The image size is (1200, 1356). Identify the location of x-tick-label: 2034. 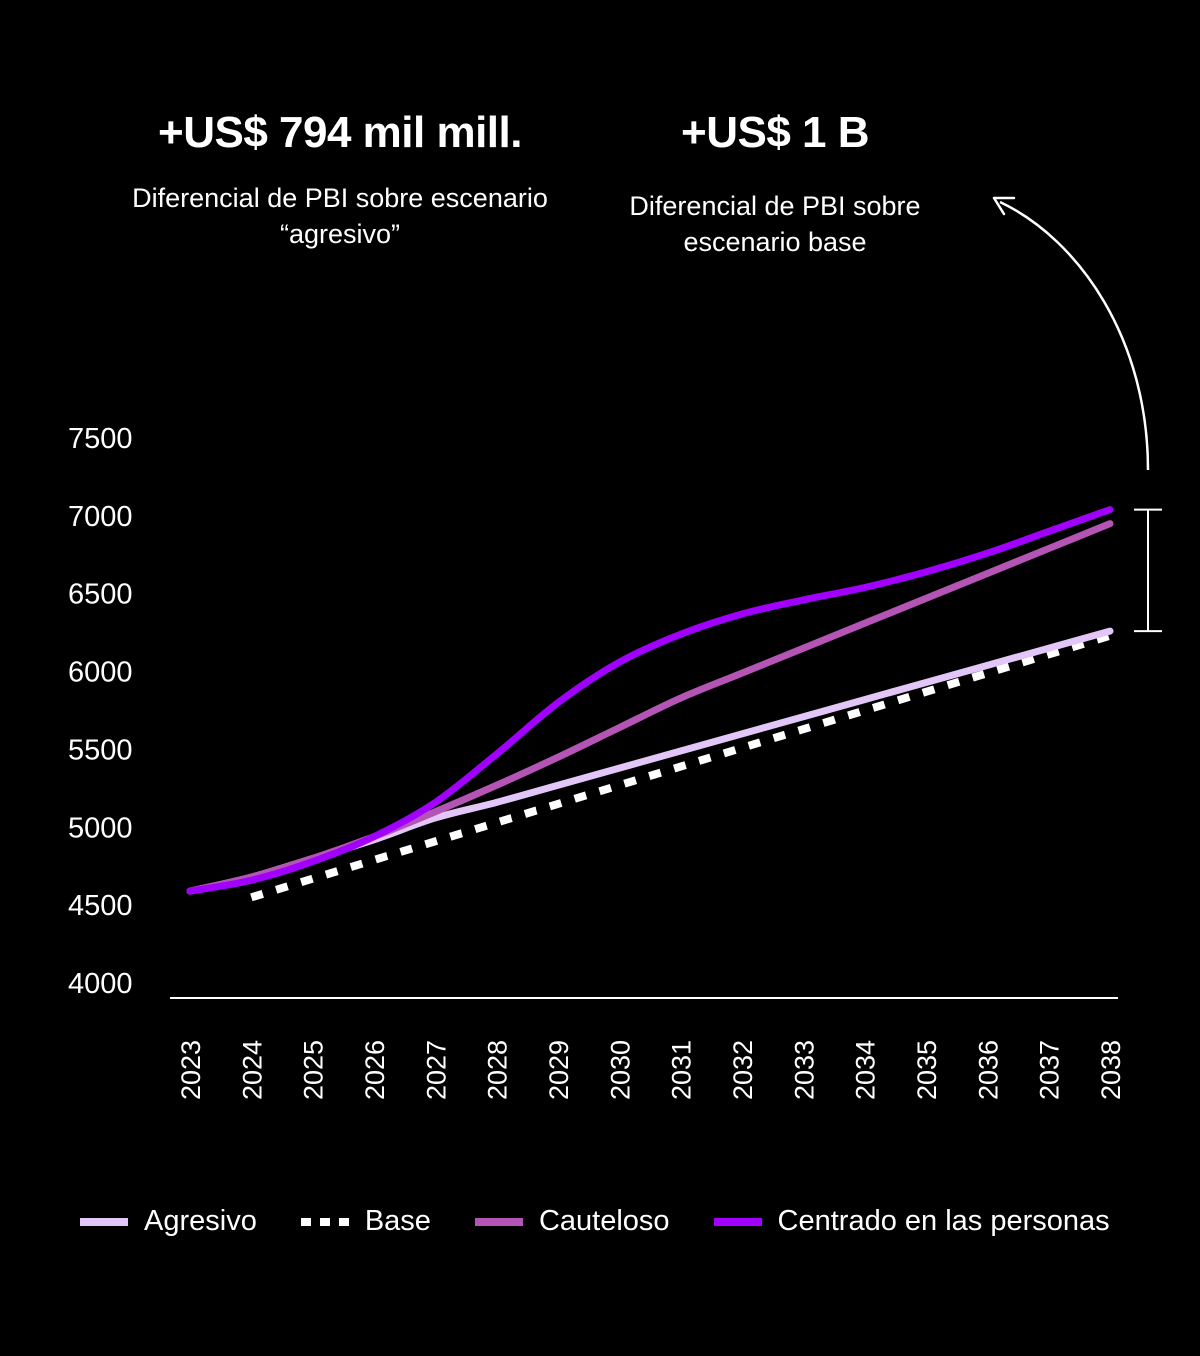
(866, 1070).